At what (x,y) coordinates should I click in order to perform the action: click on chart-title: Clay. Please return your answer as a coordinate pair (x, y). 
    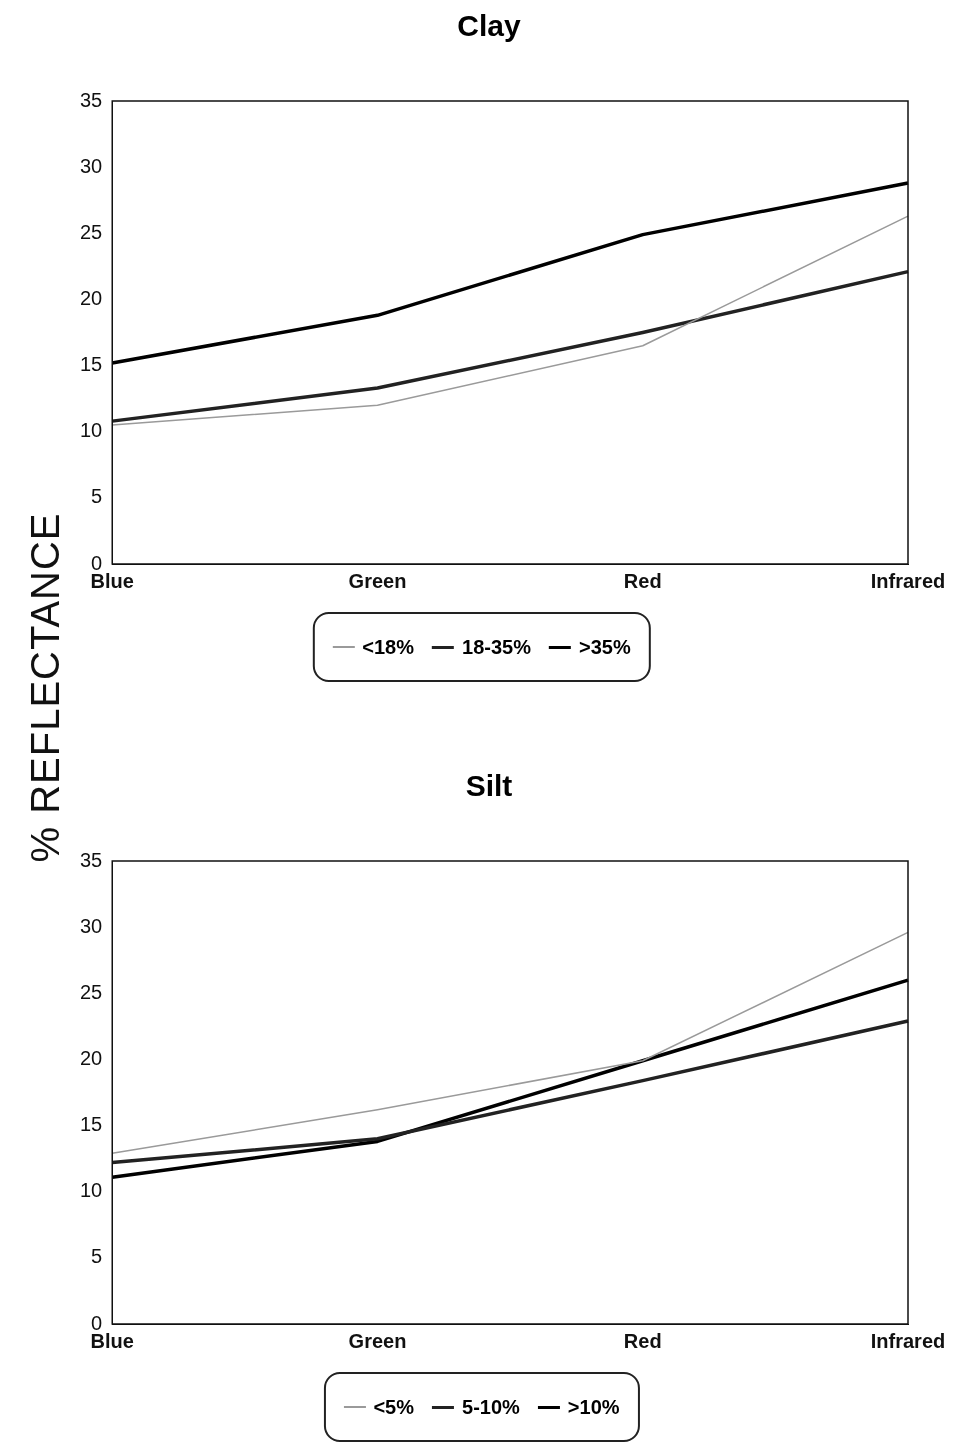
    Looking at the image, I should click on (489, 26).